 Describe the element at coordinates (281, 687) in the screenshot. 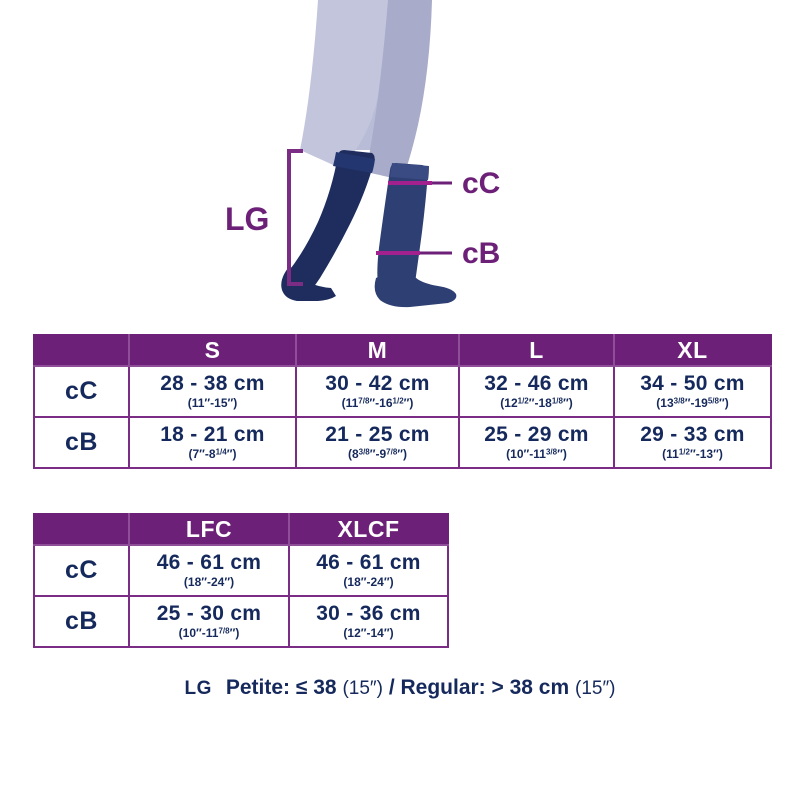

I see `length-note-petite: Petite: ≤ 38` at that location.